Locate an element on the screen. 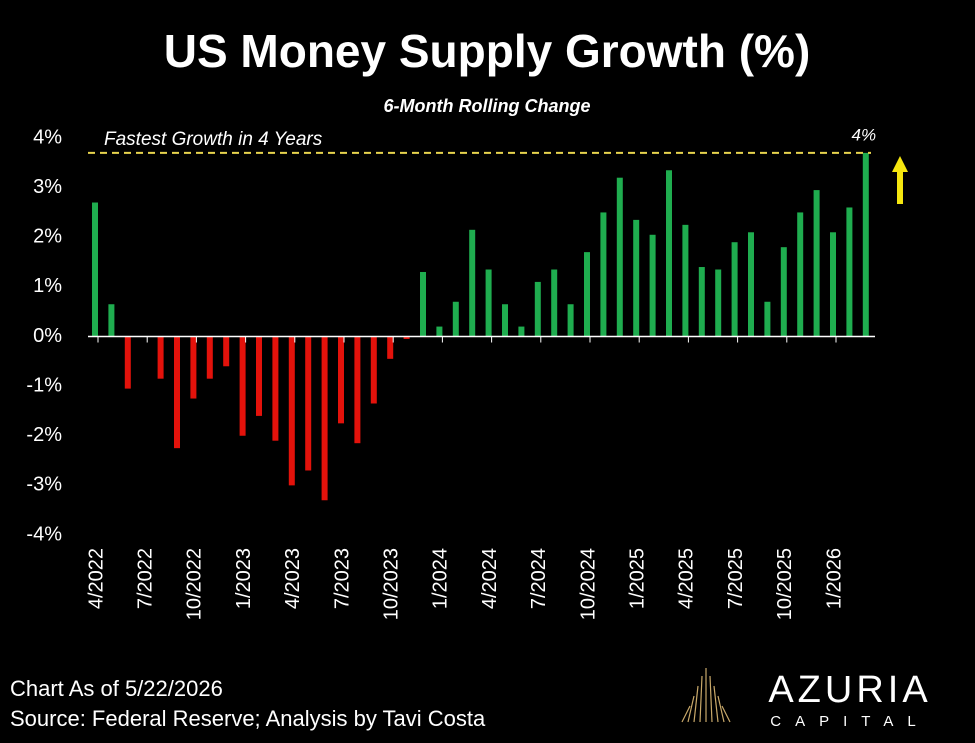 This screenshot has height=743, width=975. x-tick-label: 10/2025 is located at coordinates (785, 584).